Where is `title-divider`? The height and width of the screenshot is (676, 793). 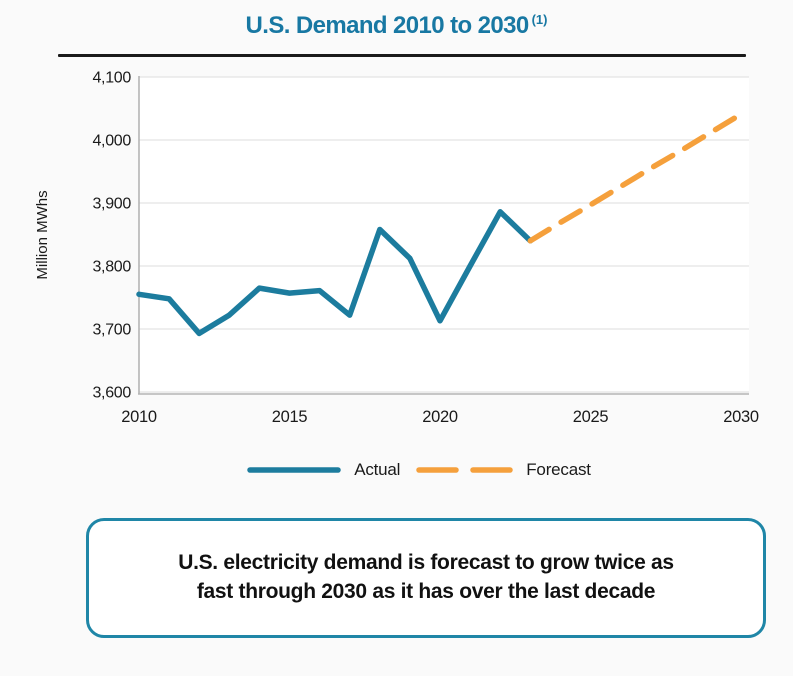
title-divider is located at coordinates (402, 55).